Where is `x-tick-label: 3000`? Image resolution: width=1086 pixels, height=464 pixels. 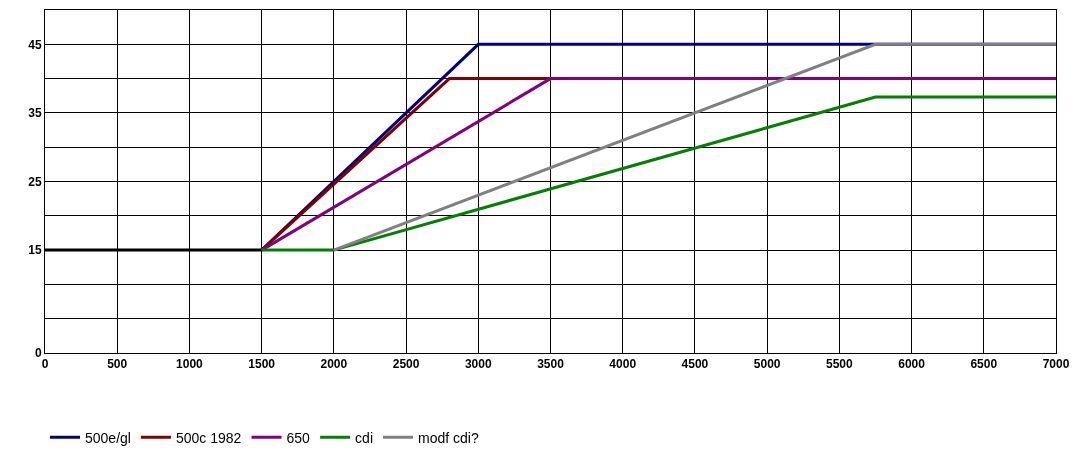
x-tick-label: 3000 is located at coordinates (478, 364).